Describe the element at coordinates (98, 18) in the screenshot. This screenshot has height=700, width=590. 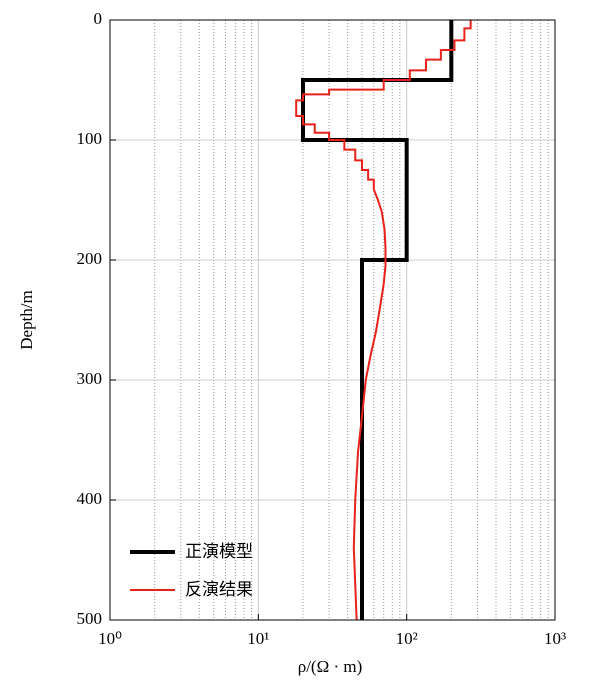
I see `y-tick-label: 0` at that location.